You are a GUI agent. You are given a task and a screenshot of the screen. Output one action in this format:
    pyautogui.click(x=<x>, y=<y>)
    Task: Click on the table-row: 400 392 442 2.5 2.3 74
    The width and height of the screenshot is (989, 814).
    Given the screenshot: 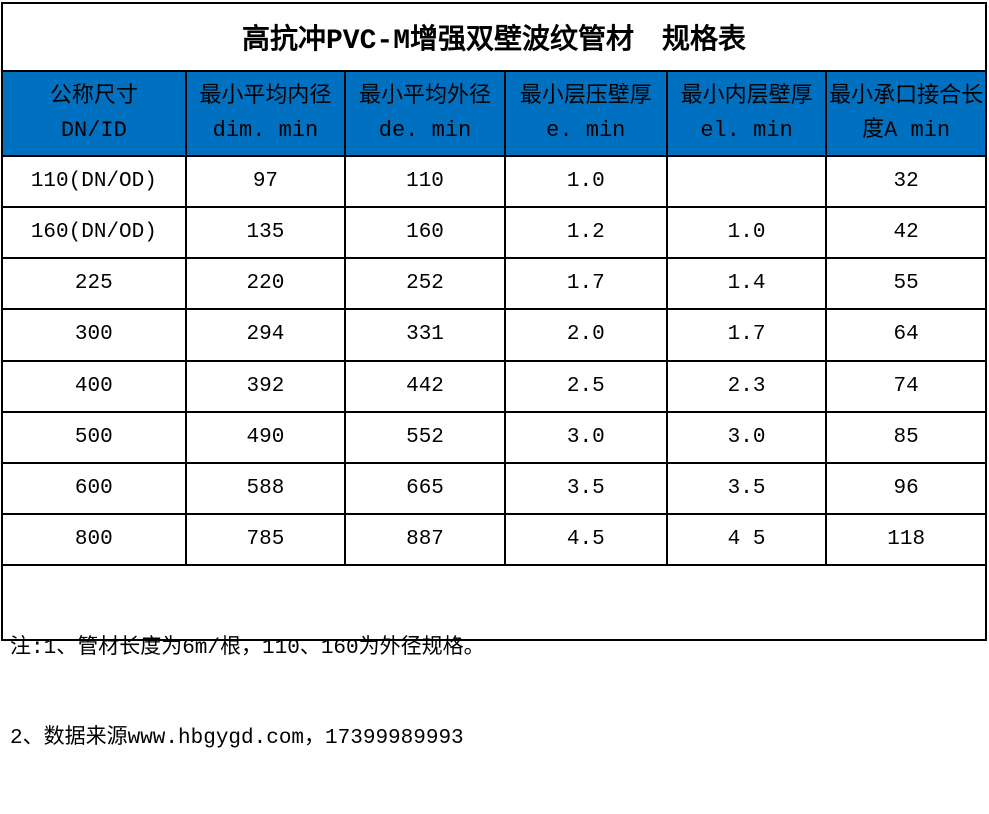 What is the action you would take?
    pyautogui.click(x=494, y=385)
    